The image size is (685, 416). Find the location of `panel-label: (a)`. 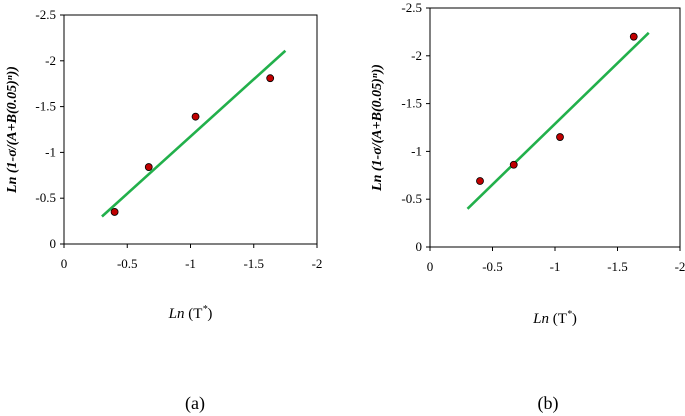

panel-label: (a) is located at coordinates (195, 403).